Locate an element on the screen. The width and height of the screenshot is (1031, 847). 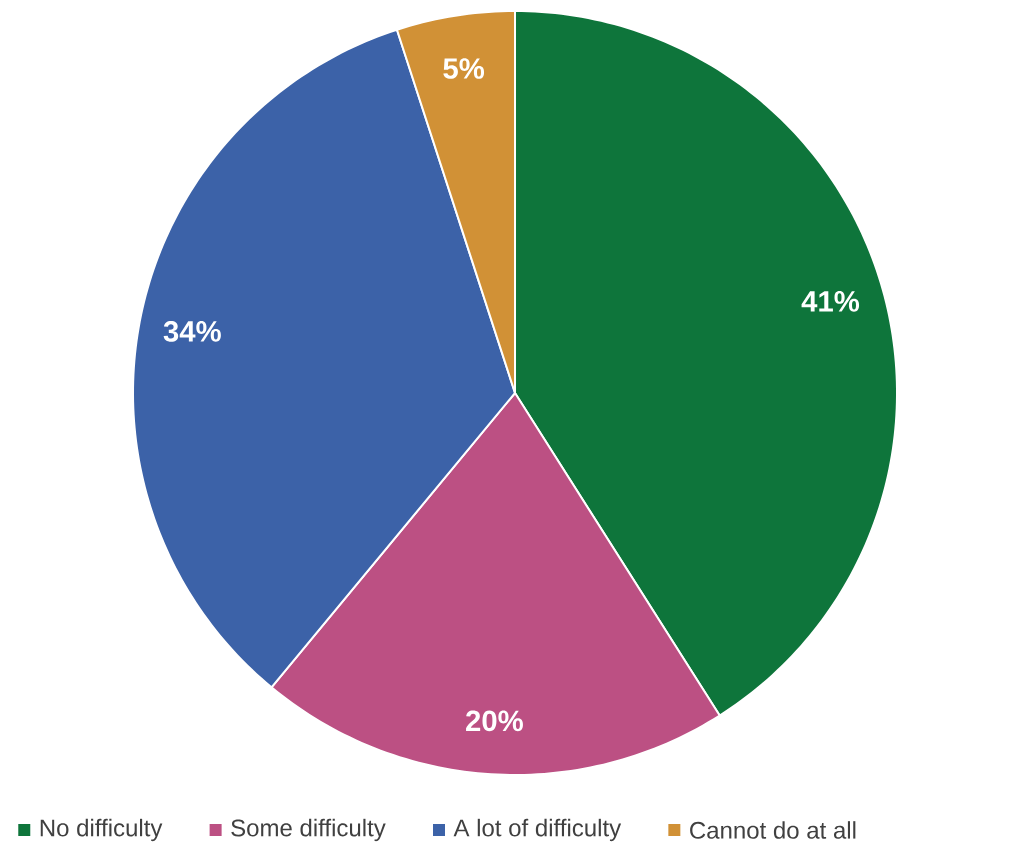
data-label: 41% is located at coordinates (830, 301).